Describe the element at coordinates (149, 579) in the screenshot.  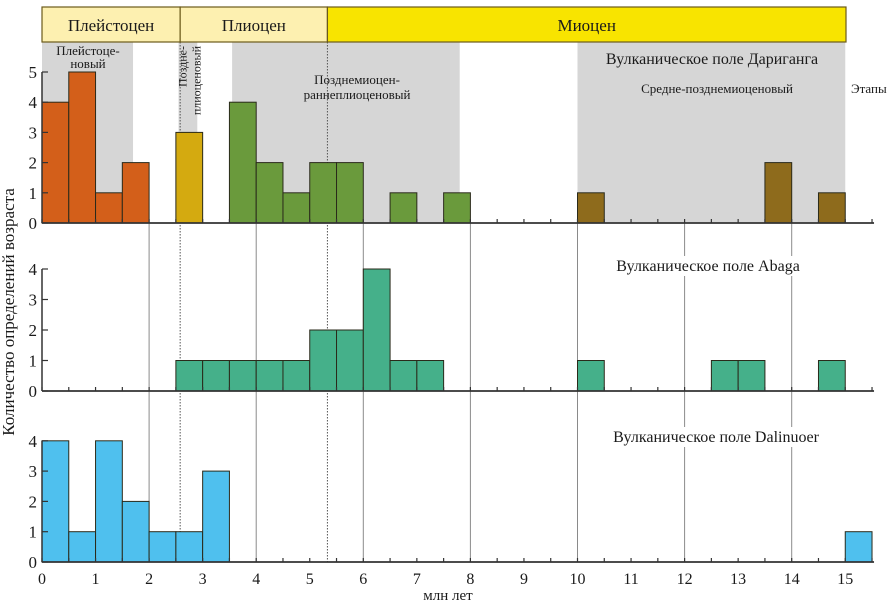
I see `x-tick-label: 2` at that location.